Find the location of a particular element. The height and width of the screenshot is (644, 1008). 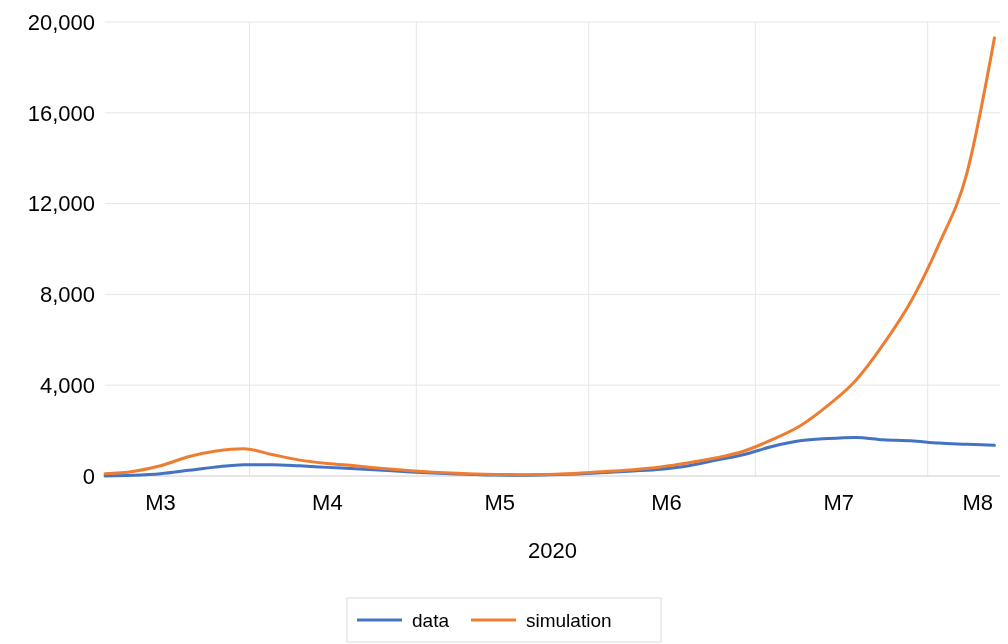

legend-label: data is located at coordinates (431, 620).